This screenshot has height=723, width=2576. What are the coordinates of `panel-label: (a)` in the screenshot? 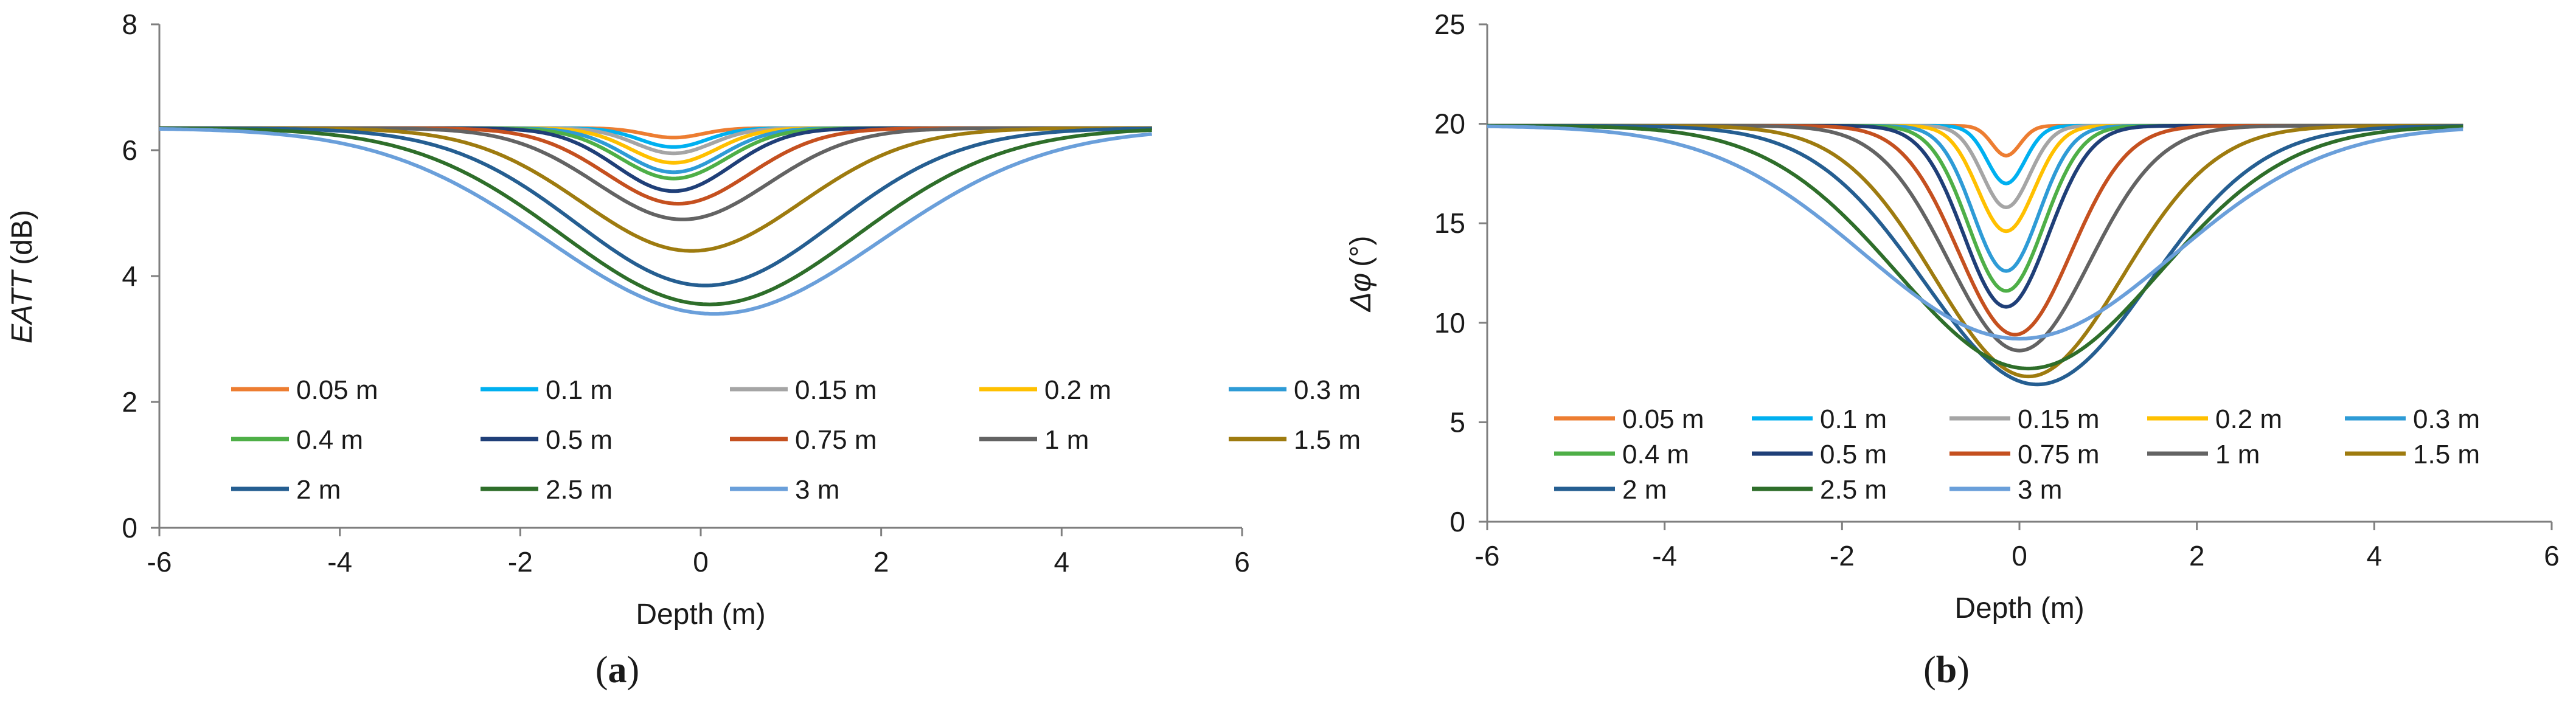 It's located at (617, 670).